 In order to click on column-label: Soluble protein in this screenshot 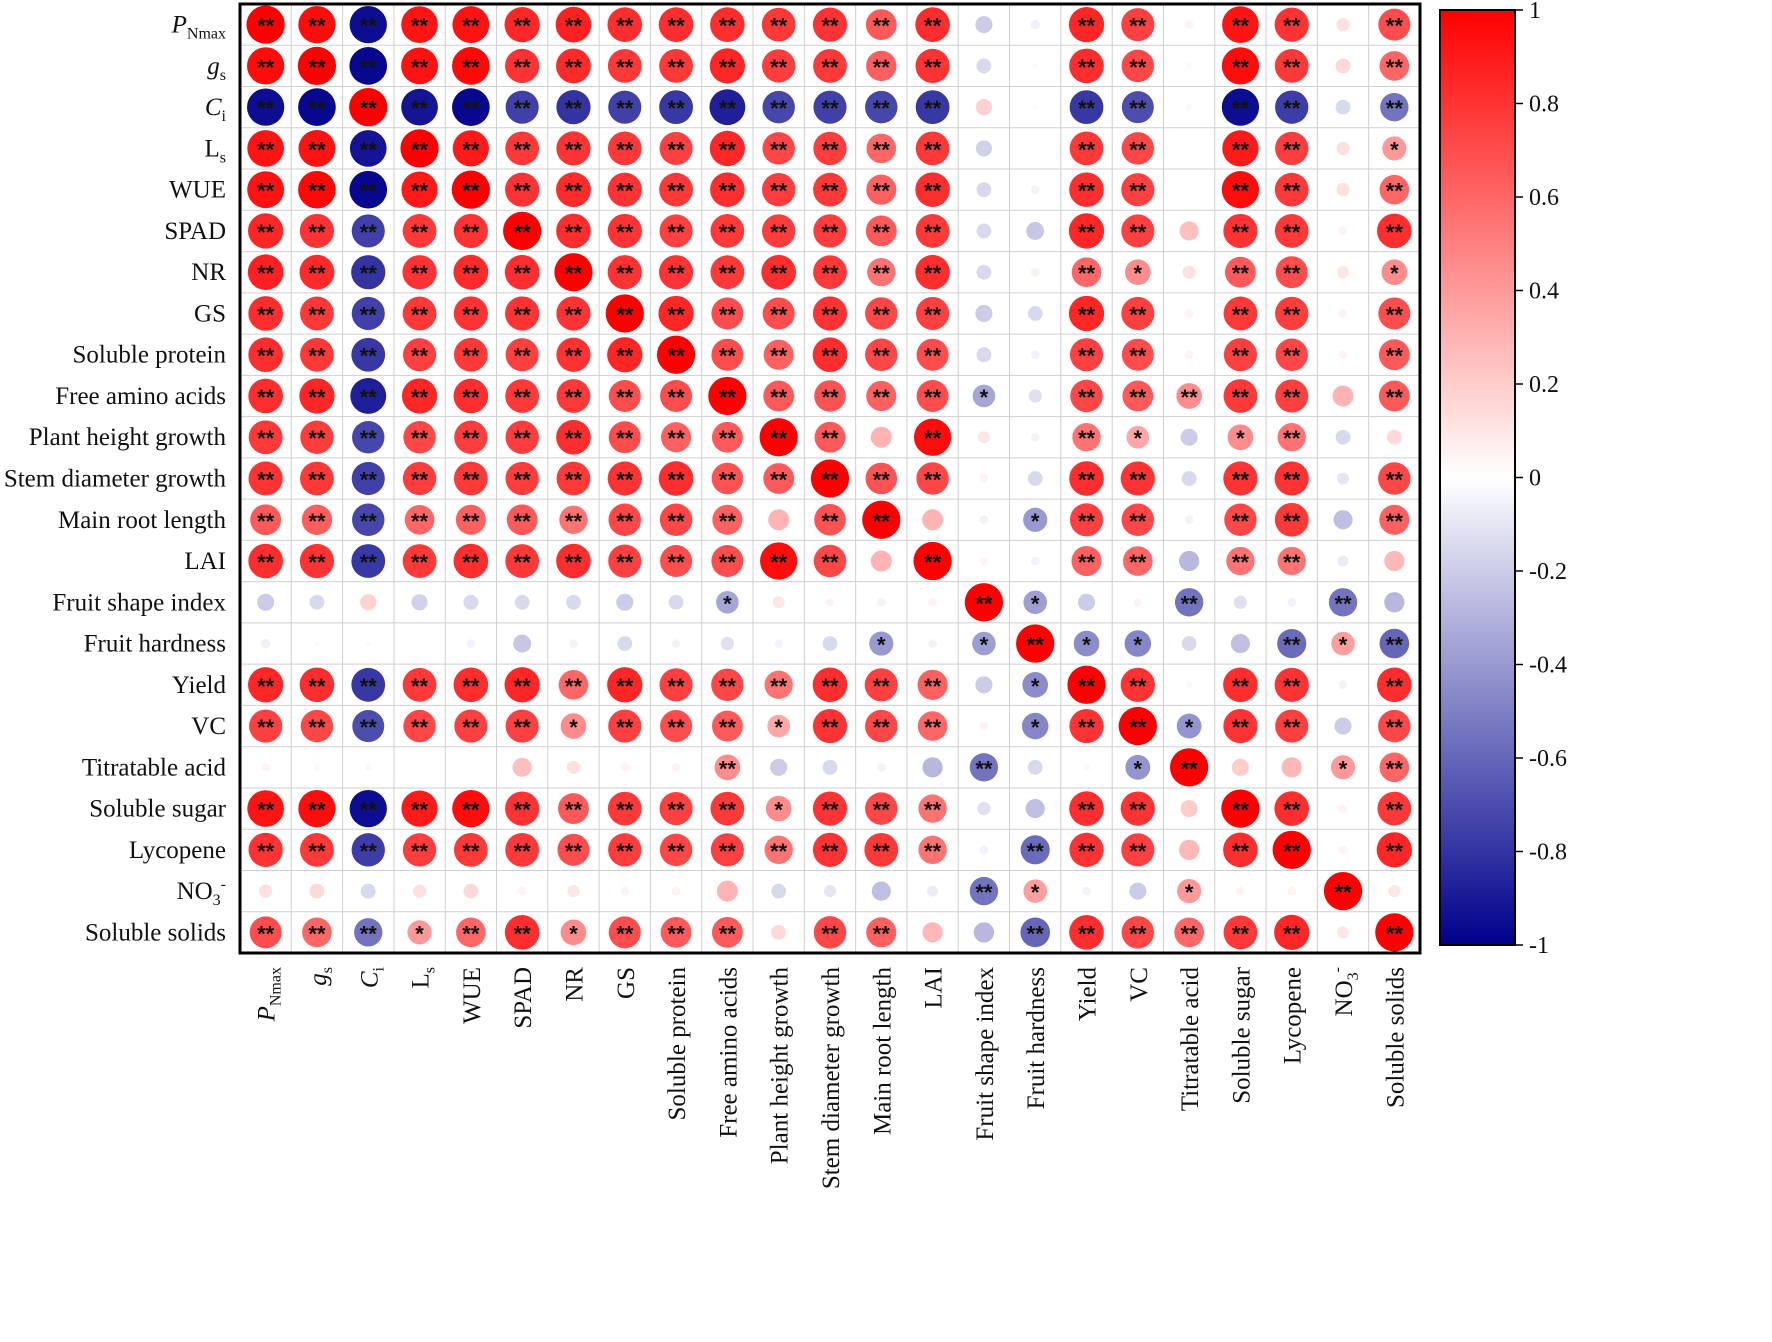, I will do `click(677, 1044)`.